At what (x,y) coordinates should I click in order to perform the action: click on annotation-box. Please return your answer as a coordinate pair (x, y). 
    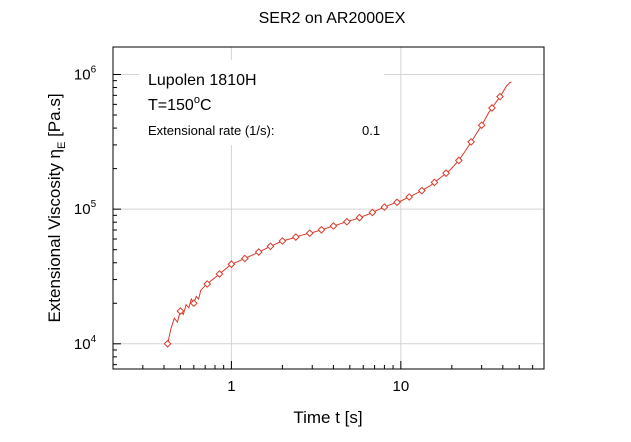
    Looking at the image, I should click on (261, 102).